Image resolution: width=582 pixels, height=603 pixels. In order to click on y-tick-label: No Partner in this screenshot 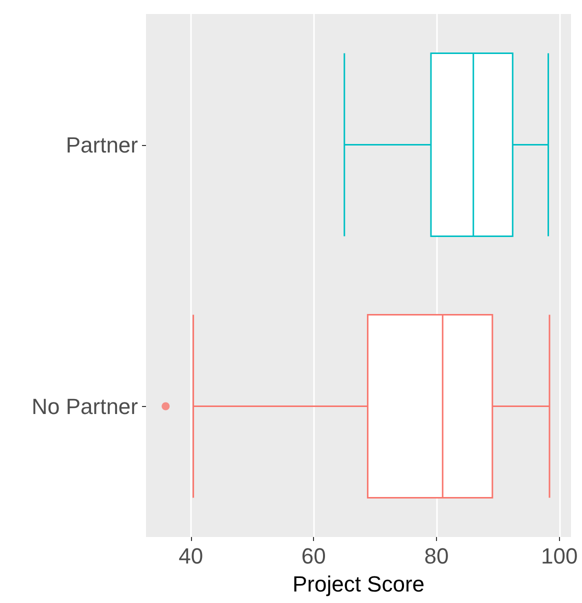, I will do `click(85, 406)`.